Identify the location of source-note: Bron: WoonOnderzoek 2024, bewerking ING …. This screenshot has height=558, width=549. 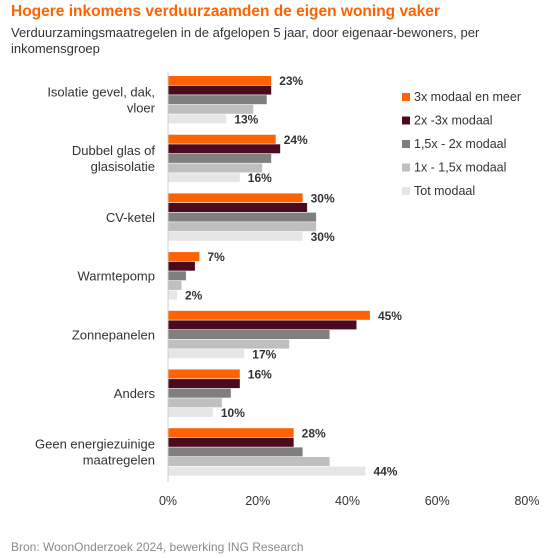
(157, 547).